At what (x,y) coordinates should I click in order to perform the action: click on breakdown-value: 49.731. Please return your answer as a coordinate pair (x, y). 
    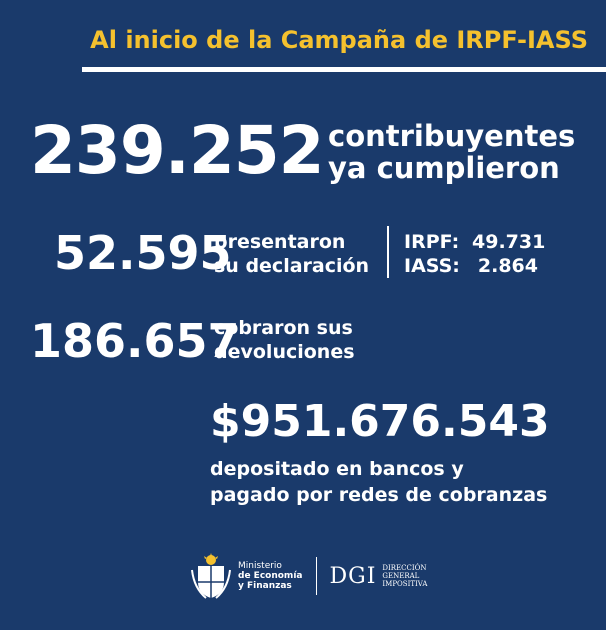
    Looking at the image, I should click on (509, 242).